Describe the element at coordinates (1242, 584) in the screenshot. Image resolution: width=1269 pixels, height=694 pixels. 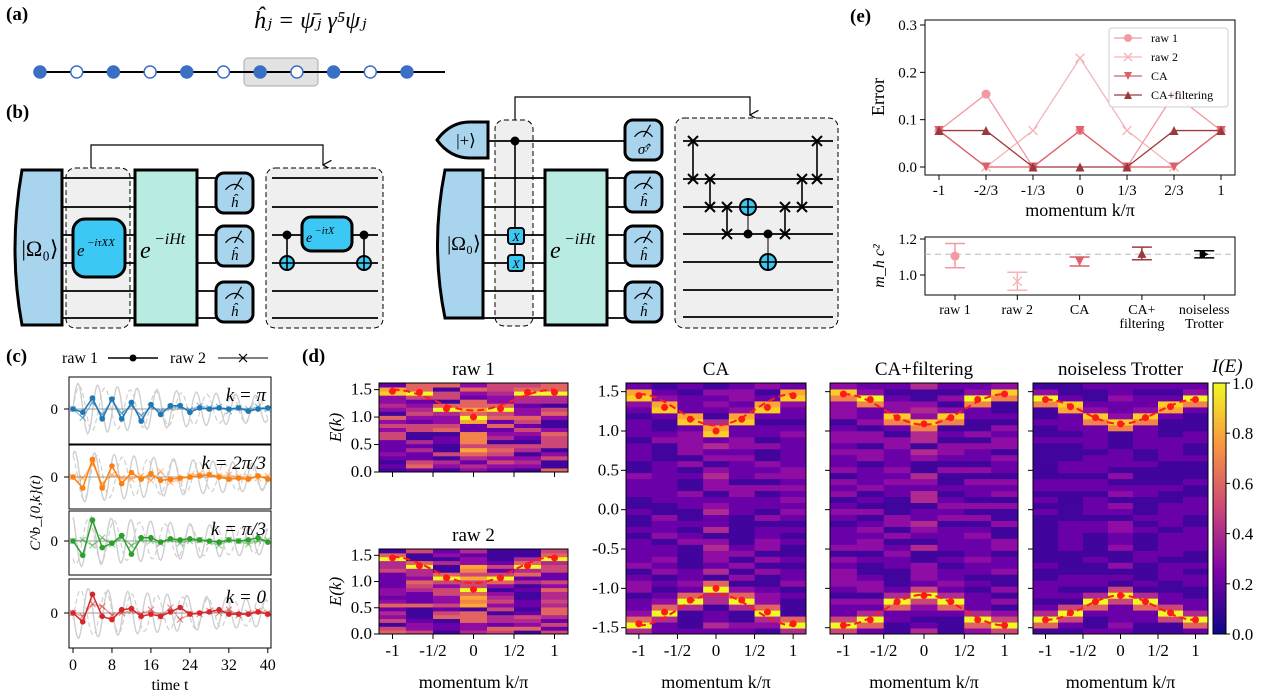
I see `colorbar-tick-label: 0.2` at that location.